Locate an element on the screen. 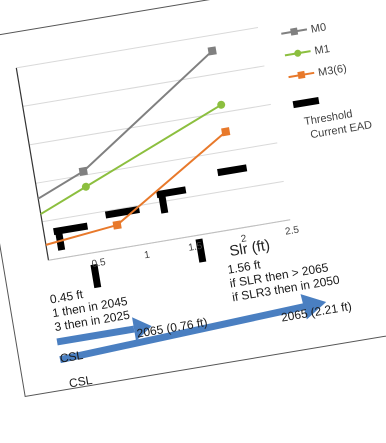 The height and width of the screenshot is (443, 386). x-axis-title: Slr (ft) is located at coordinates (249, 249).